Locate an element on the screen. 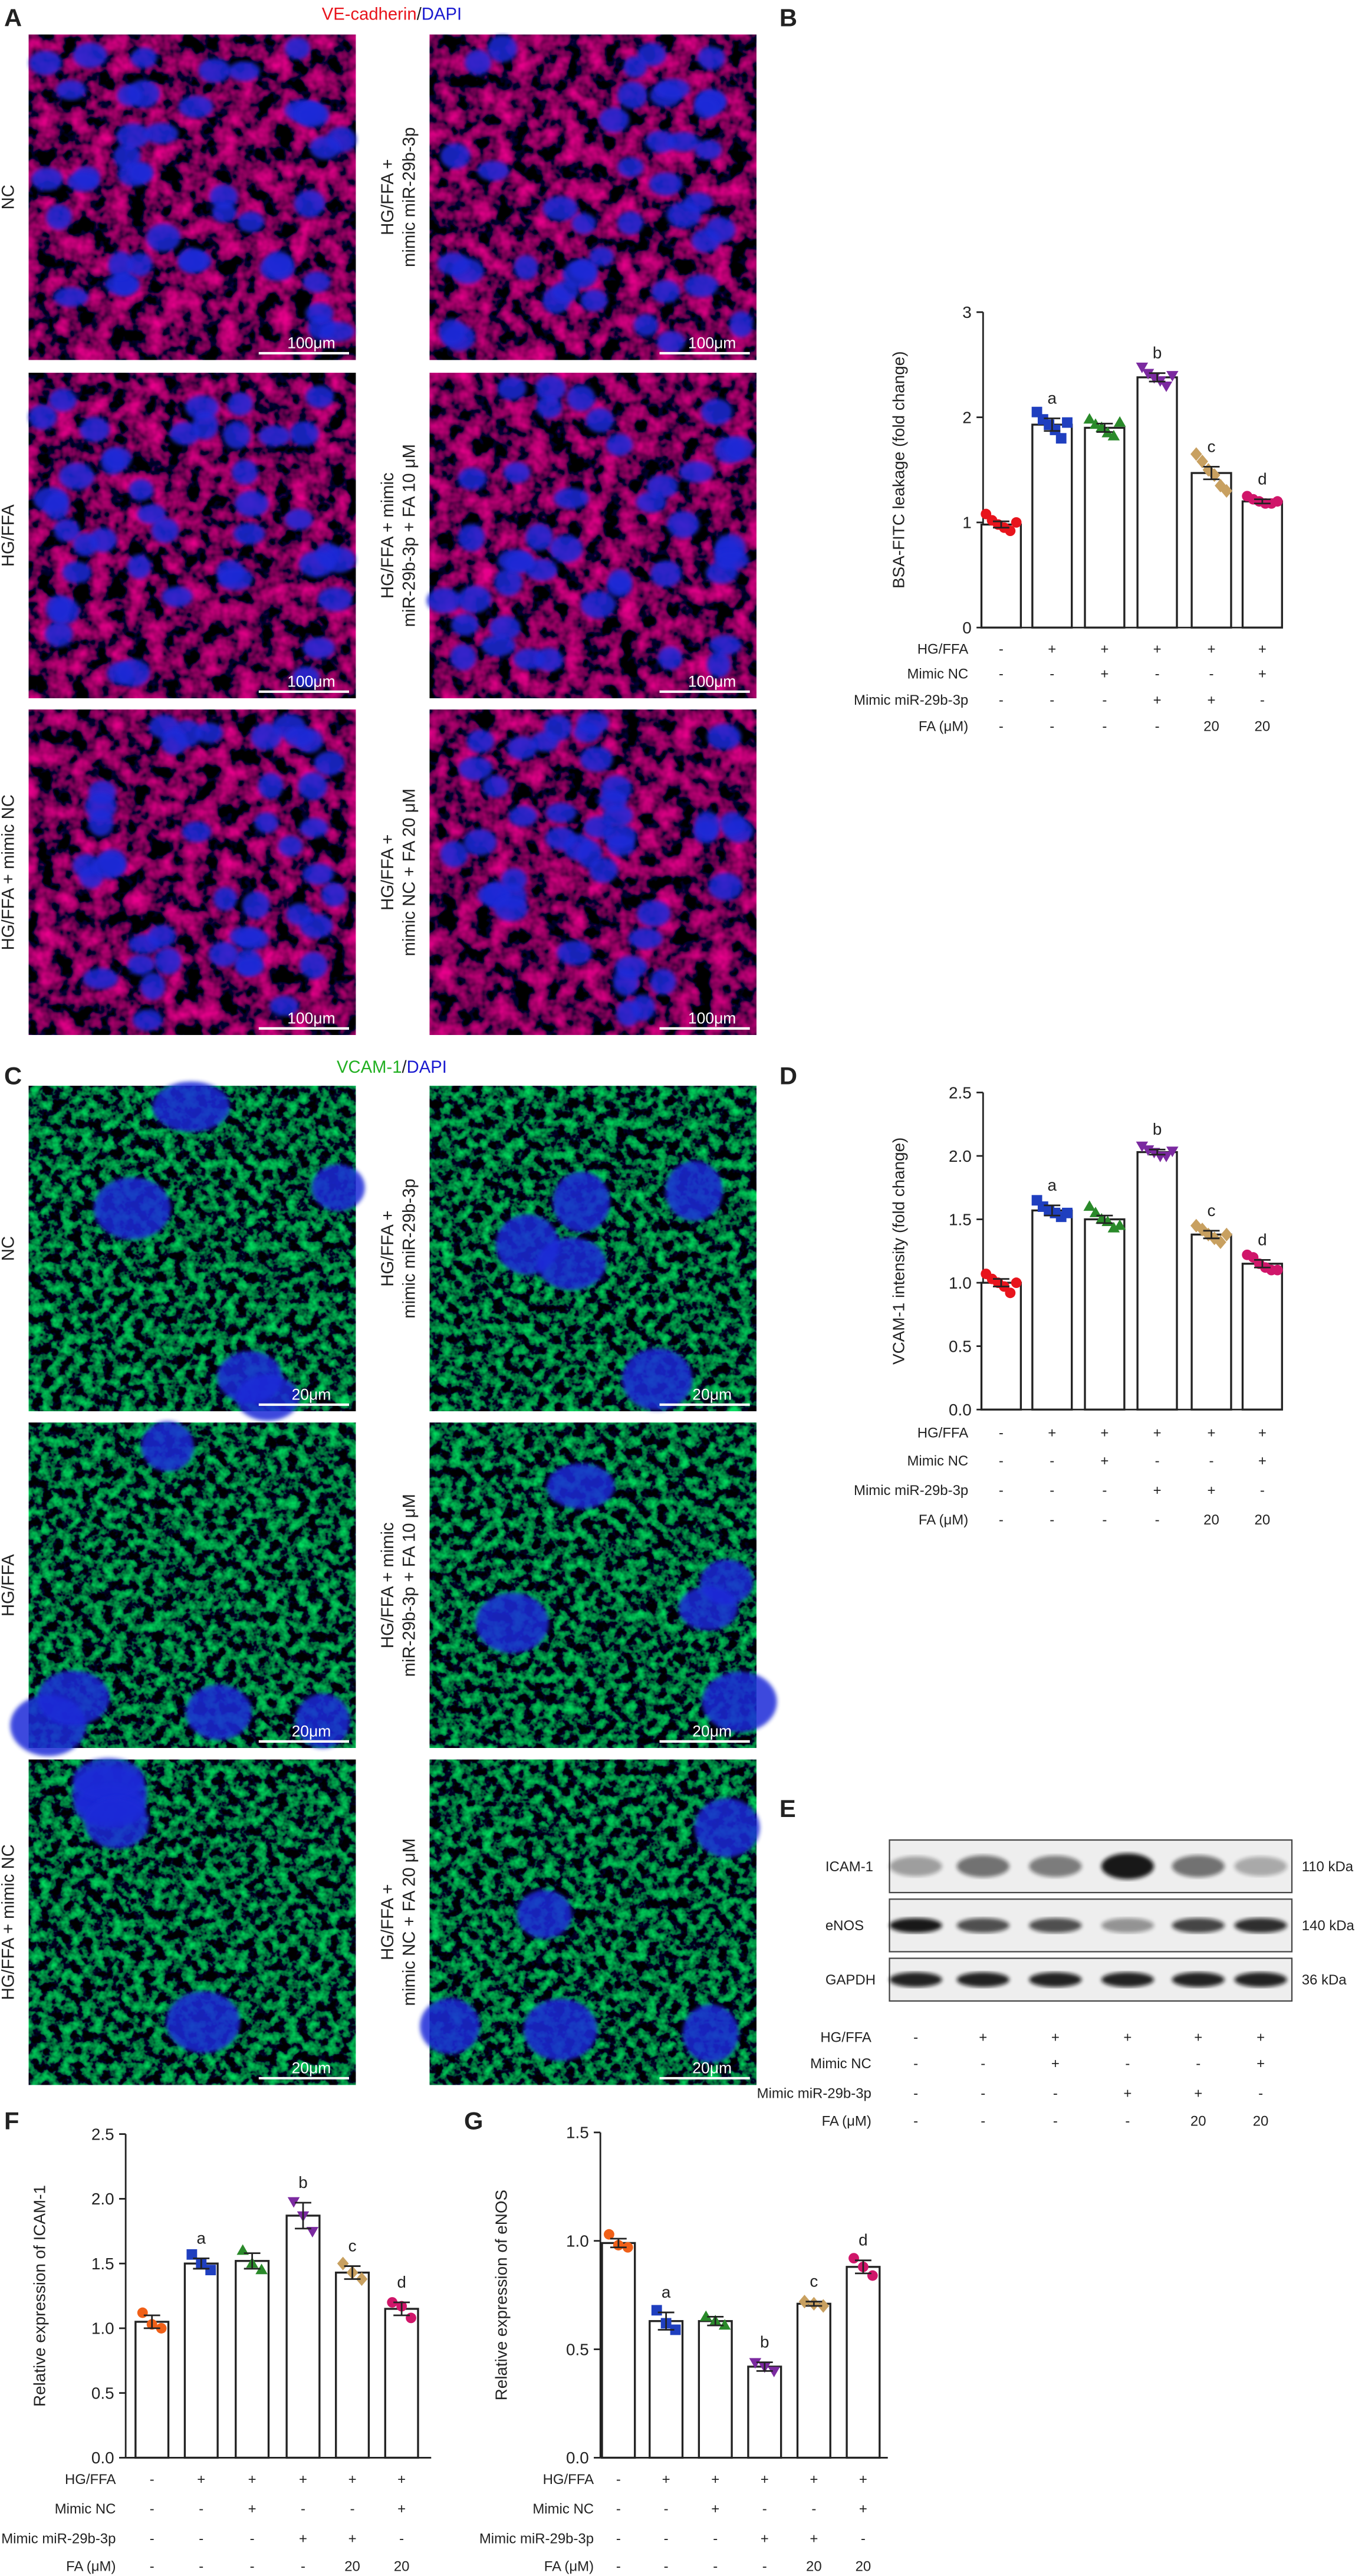 The width and height of the screenshot is (1365, 2576). bar is located at coordinates (1157, 1281).